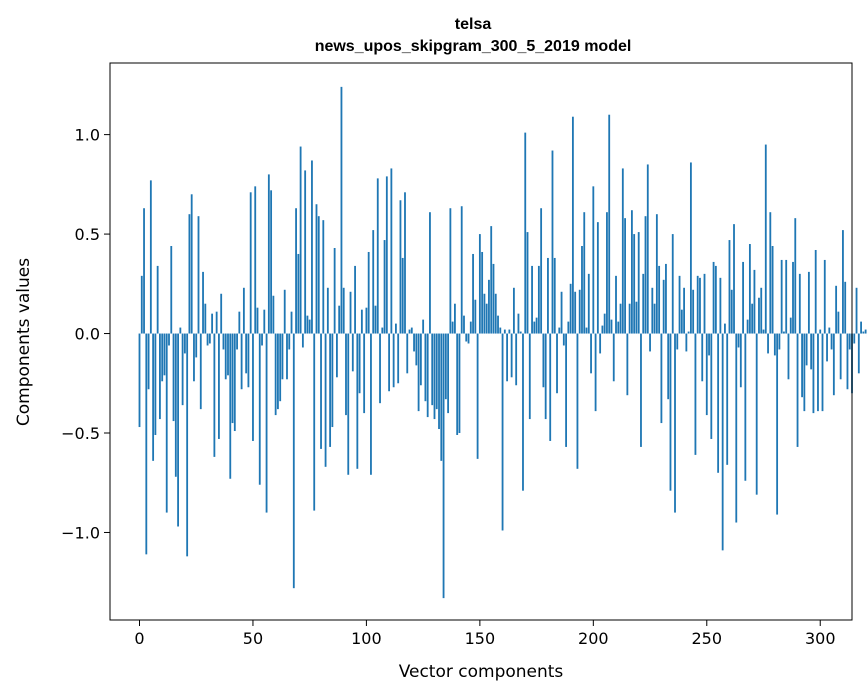 The image size is (867, 696). What do you see at coordinates (593, 638) in the screenshot?
I see `x-tick-label: 200` at bounding box center [593, 638].